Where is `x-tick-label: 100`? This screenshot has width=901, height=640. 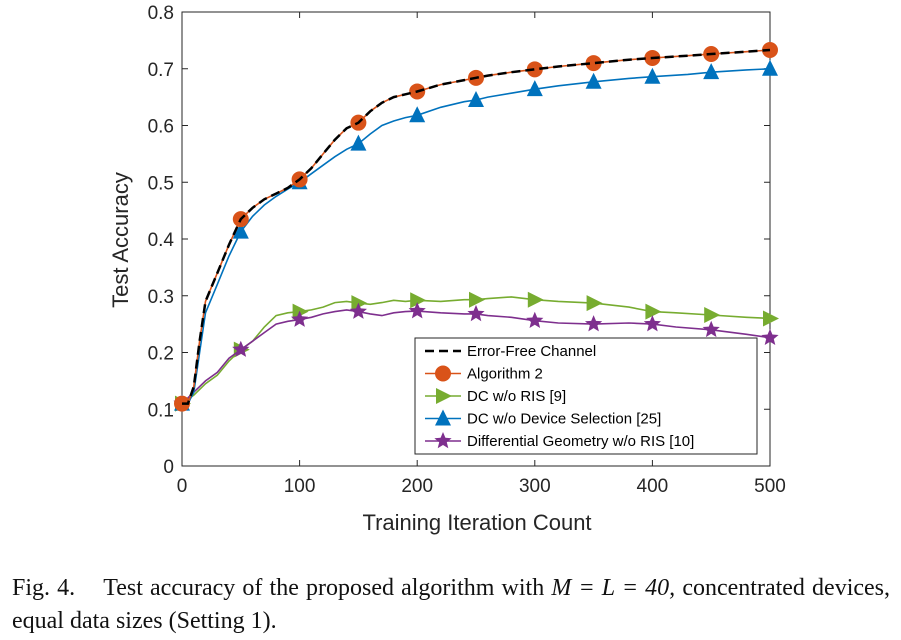 x-tick-label: 100 is located at coordinates (300, 486).